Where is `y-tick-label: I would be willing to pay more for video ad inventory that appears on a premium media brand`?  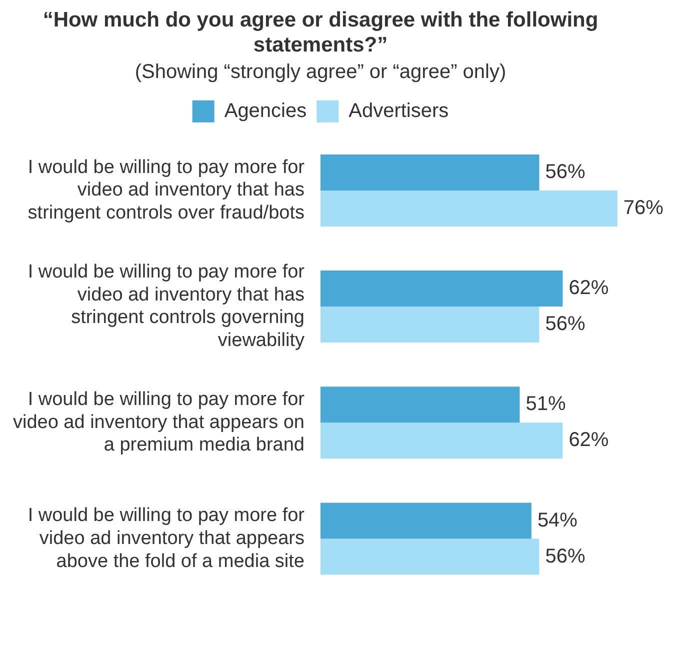
y-tick-label: I would be willing to pay more for video ad inventory that appears on a premium media brand is located at coordinates (159, 422).